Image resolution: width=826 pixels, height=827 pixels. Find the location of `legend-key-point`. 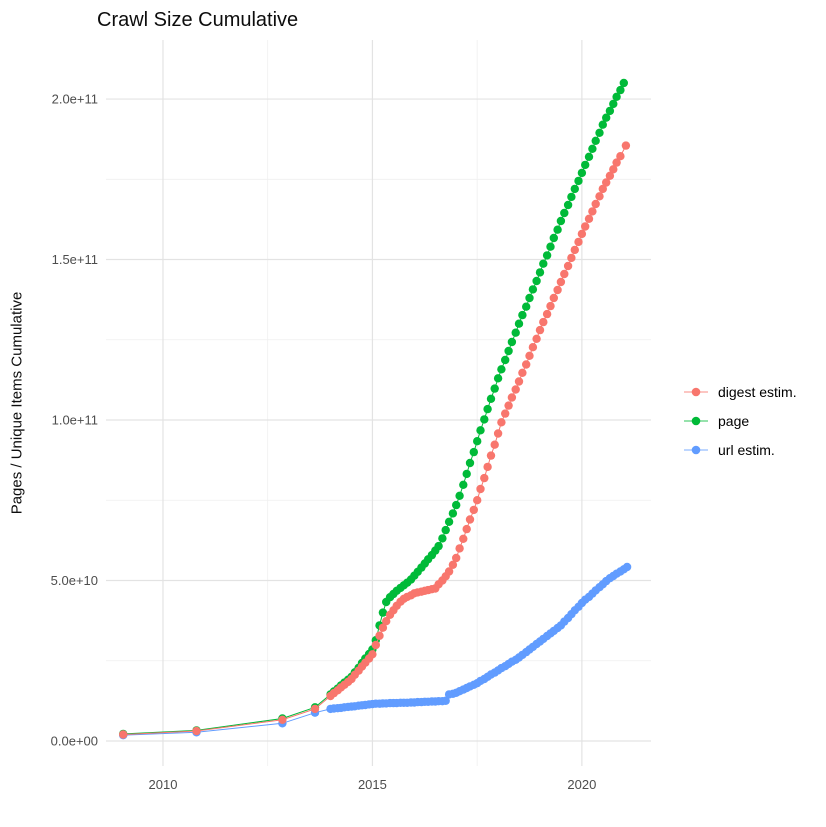

legend-key-point is located at coordinates (696, 421).